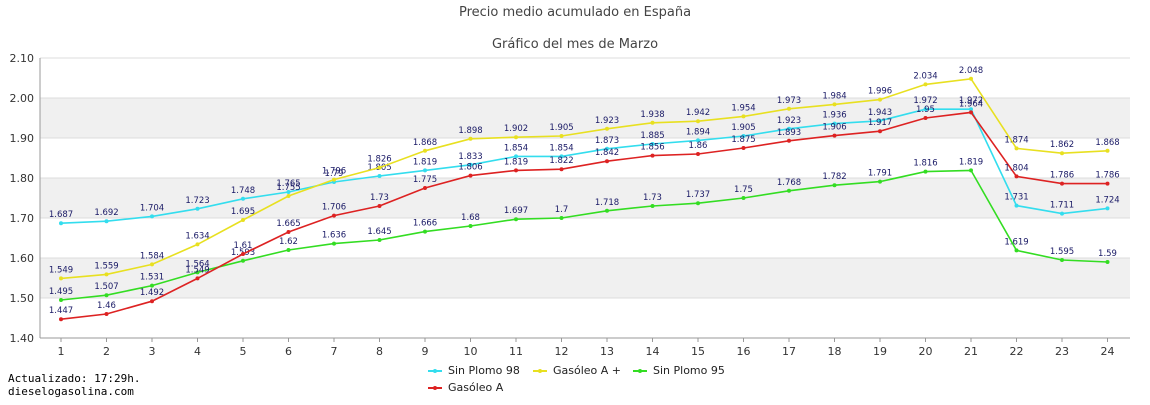 This screenshot has height=405, width=1150. What do you see at coordinates (334, 236) in the screenshot?
I see `data-label-sin-plomo-95: 1.636` at bounding box center [334, 236].